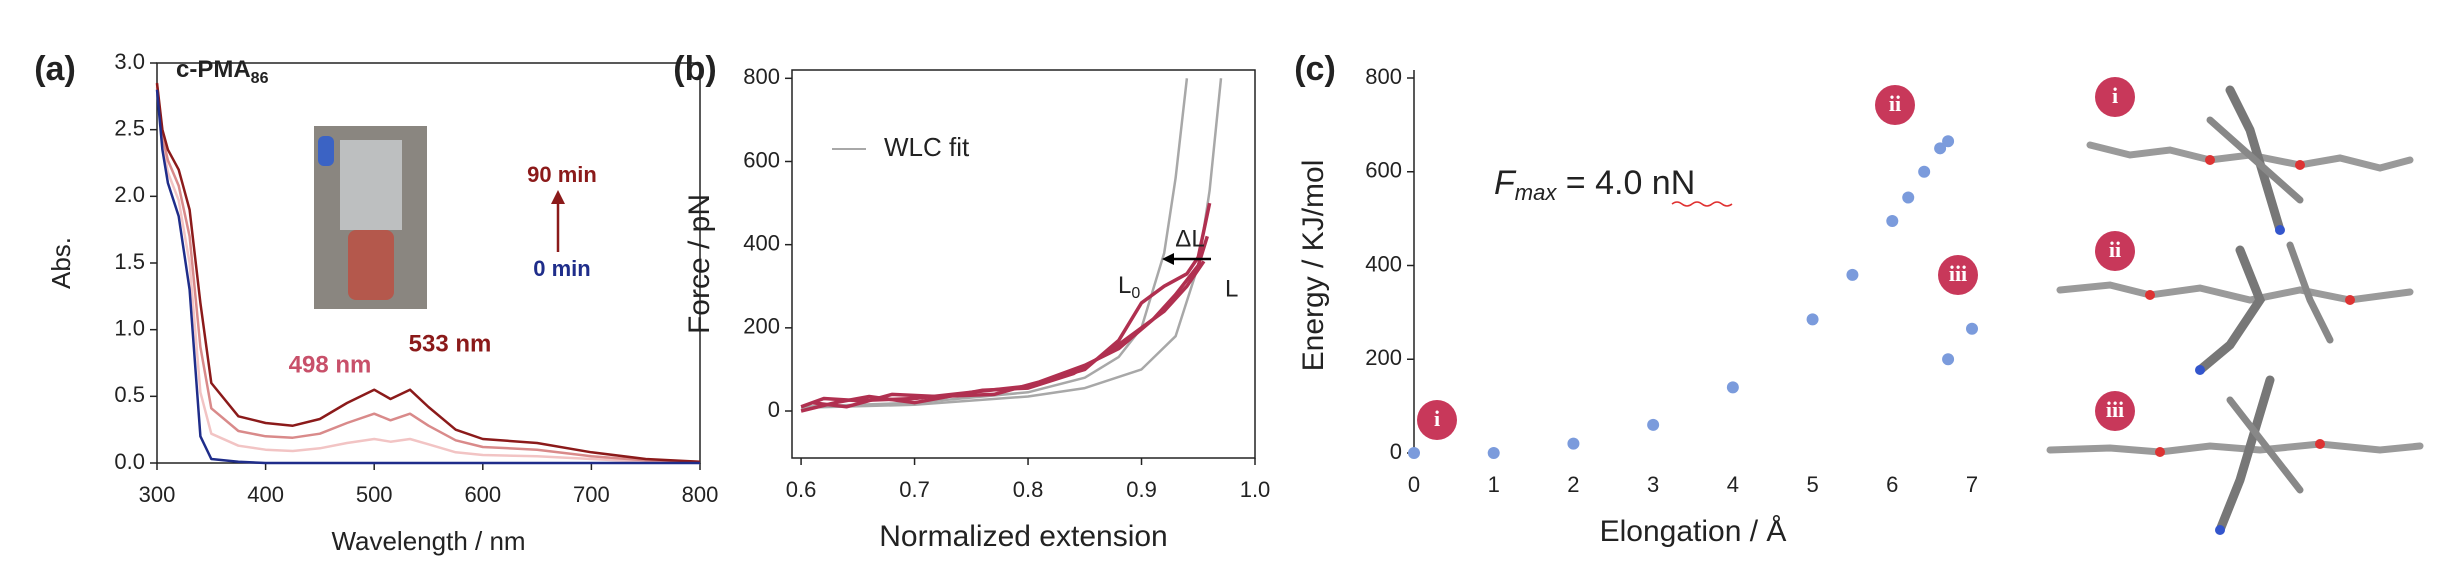 This screenshot has width=2447, height=587. I want to click on y-tick-label: 2.0, so click(129, 194).